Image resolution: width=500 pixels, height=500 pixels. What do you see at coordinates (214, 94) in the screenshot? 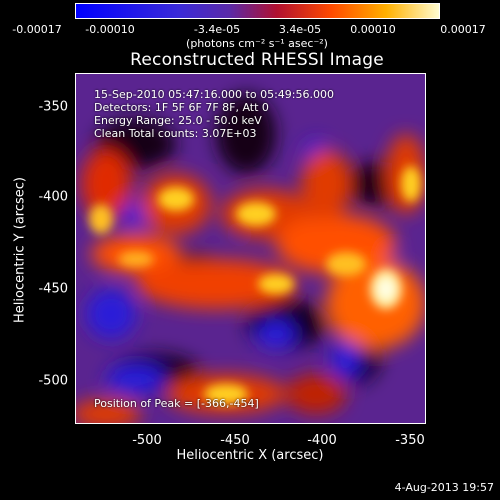
I see `time-range-label: 15-Sep-2010 05:47:16.000 to 05:49:56.000` at bounding box center [214, 94].